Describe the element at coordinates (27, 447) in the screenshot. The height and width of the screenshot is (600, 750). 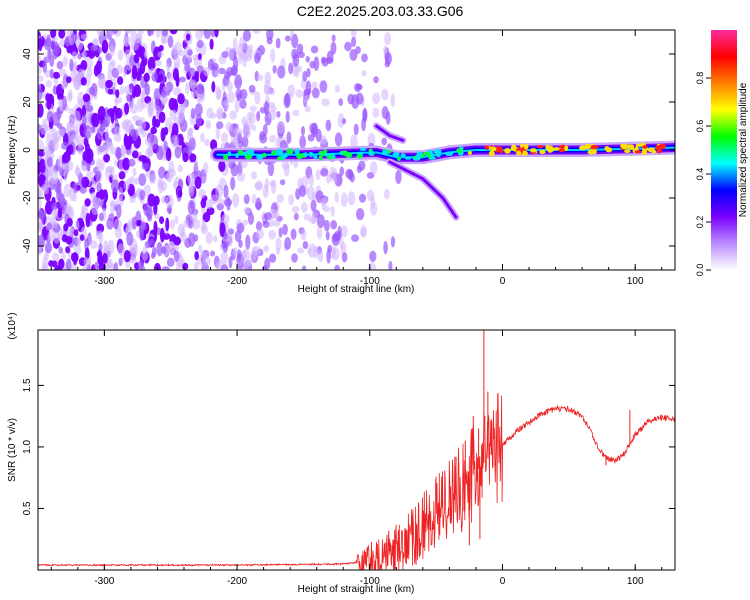
I see `y-tick-label: 1.0` at that location.